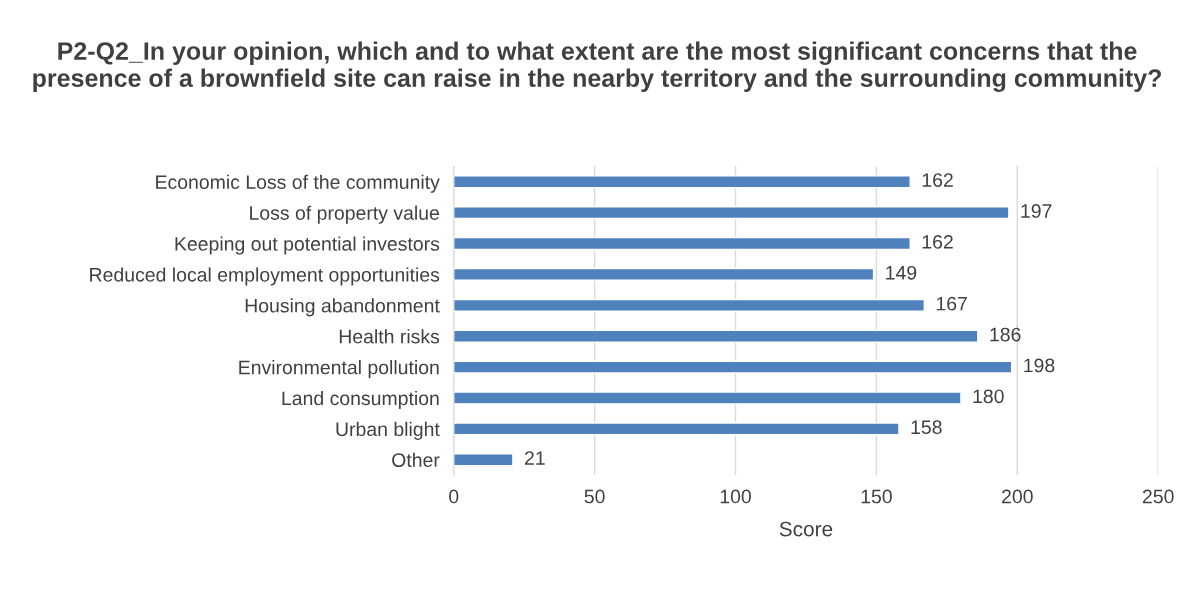 Image resolution: width=1194 pixels, height=594 pixels. Describe the element at coordinates (1158, 496) in the screenshot. I see `x-tick-label: 250` at that location.